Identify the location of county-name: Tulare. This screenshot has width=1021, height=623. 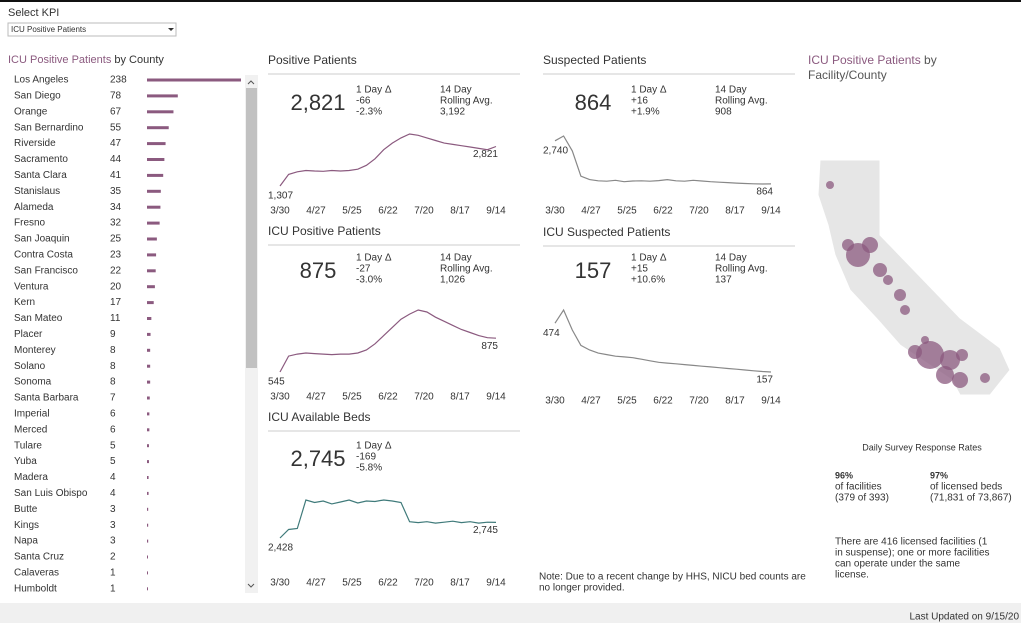
(28, 445).